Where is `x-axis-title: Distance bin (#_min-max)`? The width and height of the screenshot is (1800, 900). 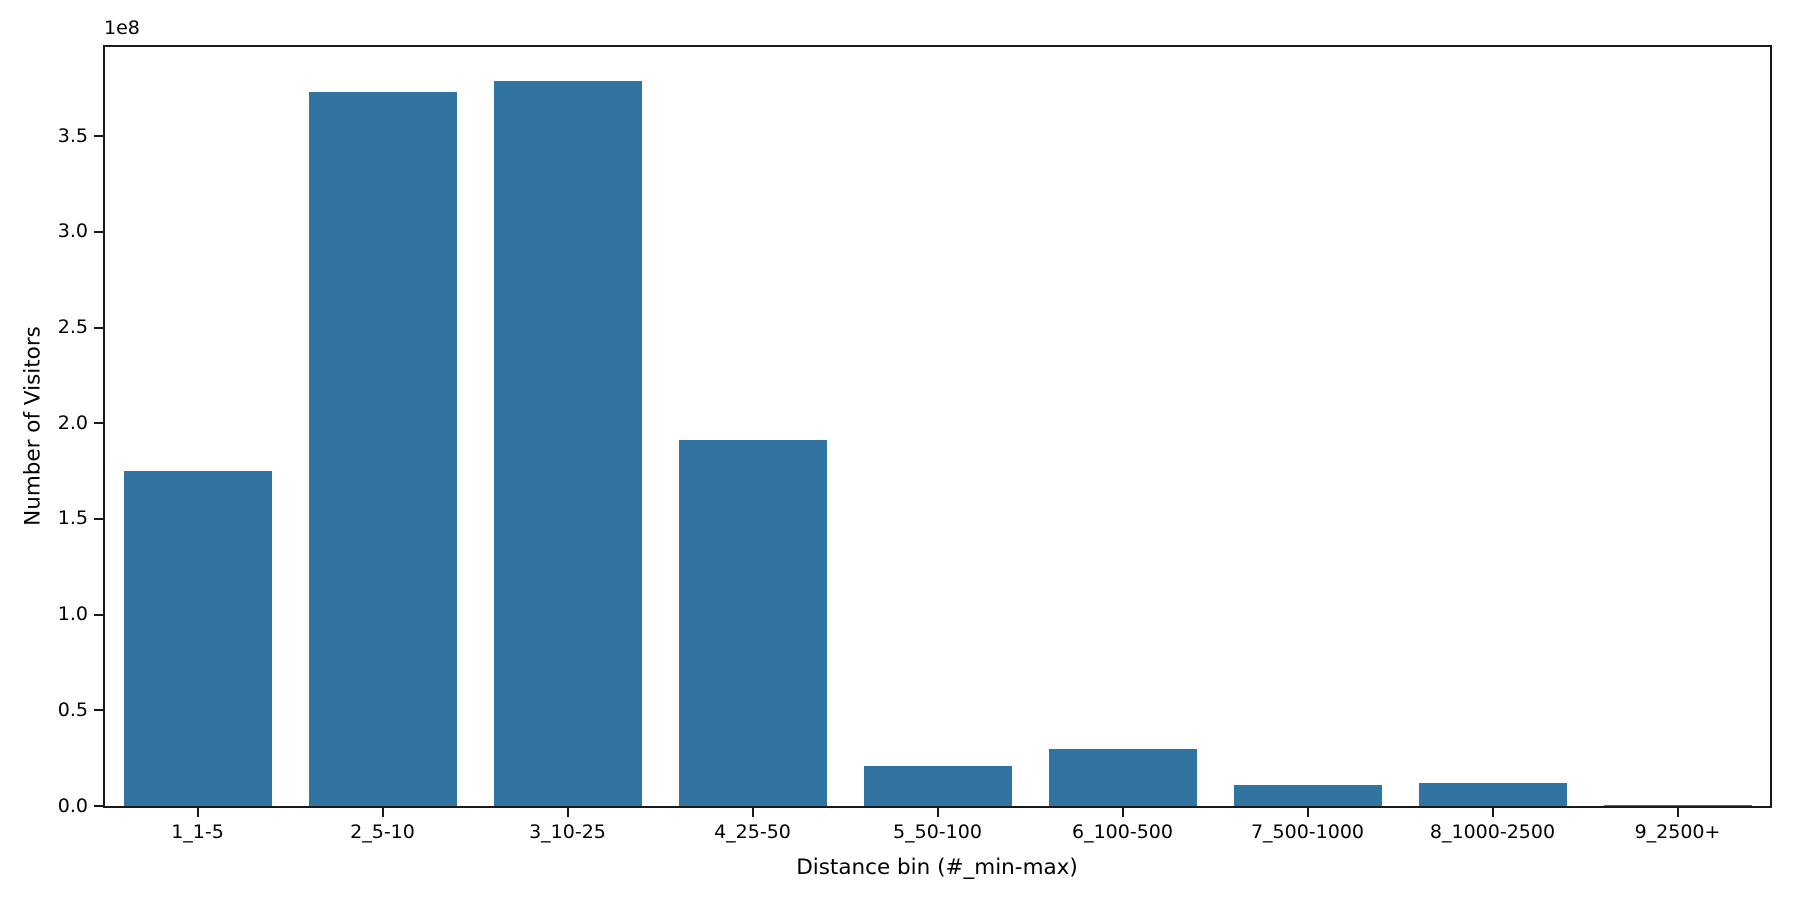
x-axis-title: Distance bin (#_min-max) is located at coordinates (937, 867).